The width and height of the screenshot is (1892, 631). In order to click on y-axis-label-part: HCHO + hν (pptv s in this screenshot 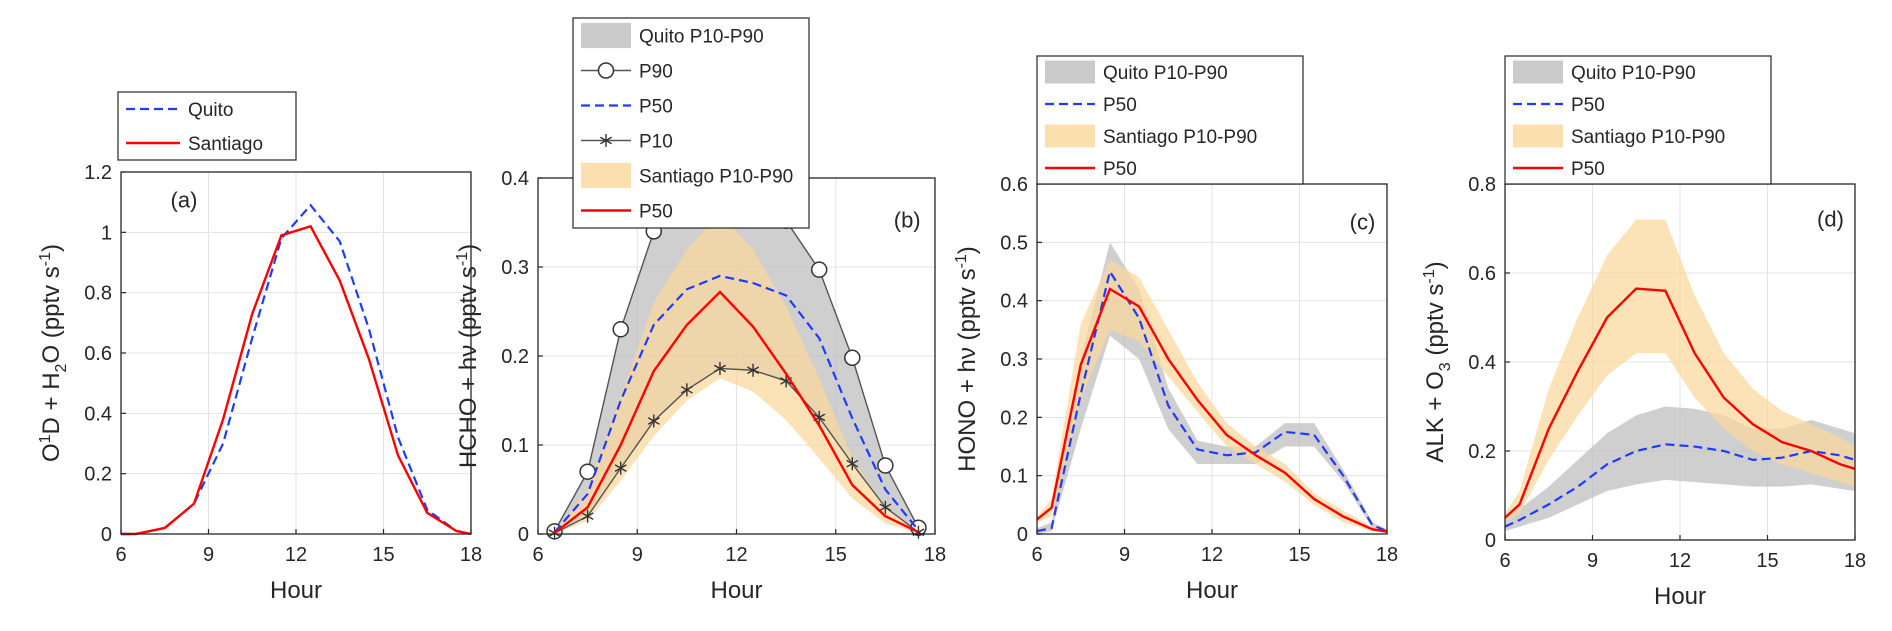, I will do `click(468, 367)`.